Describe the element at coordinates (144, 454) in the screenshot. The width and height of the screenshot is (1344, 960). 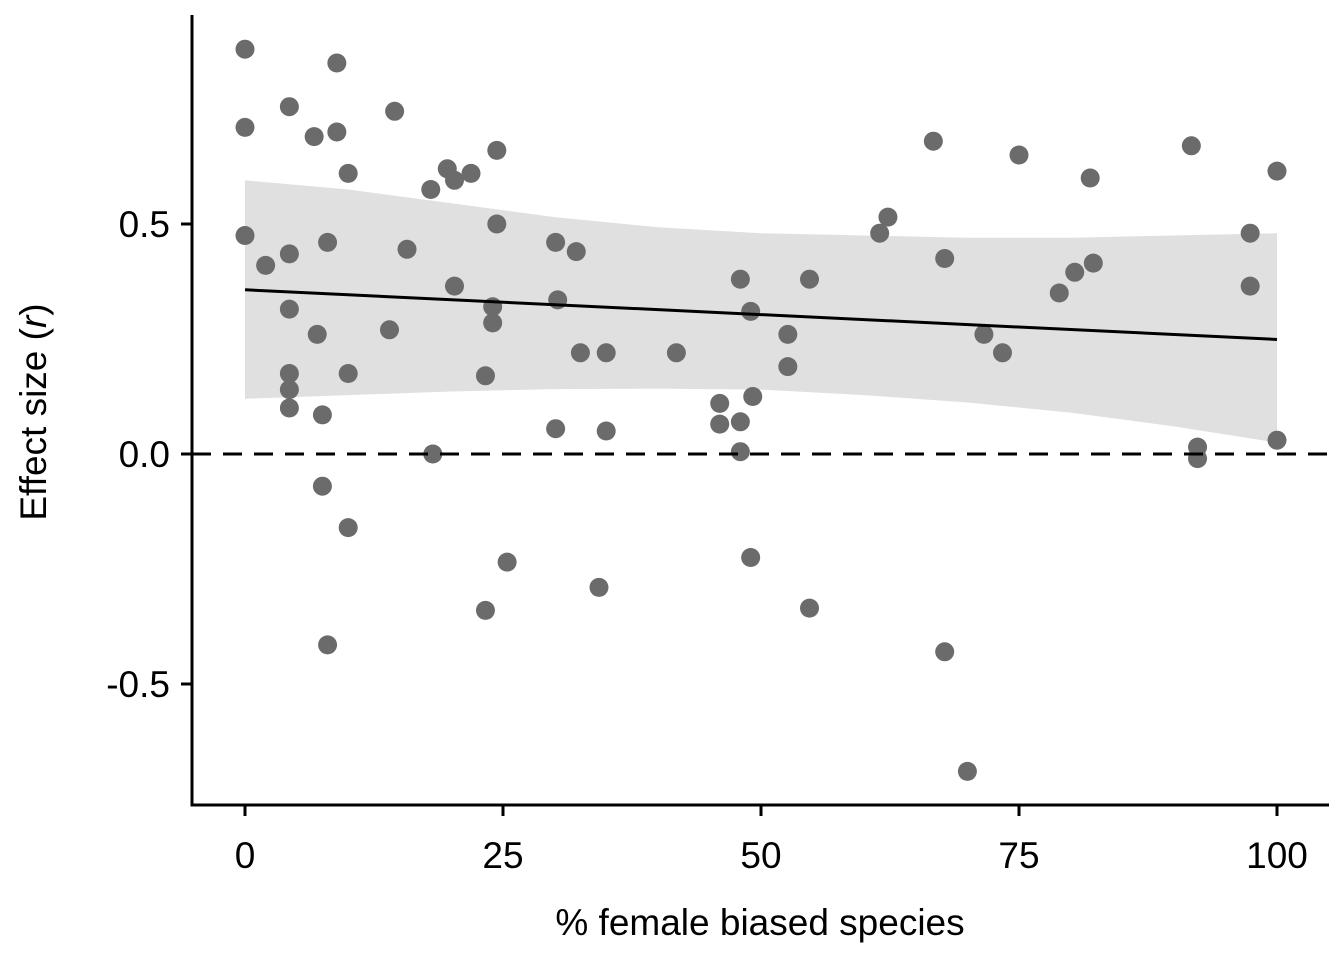
I see `y-tick-label: 0.0` at that location.